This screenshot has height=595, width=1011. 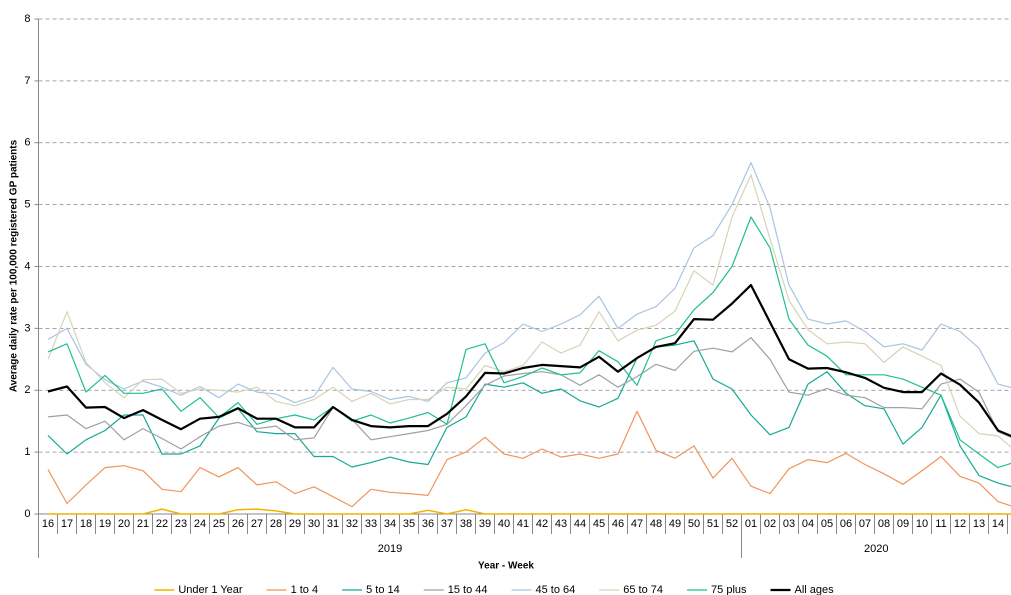 I want to click on group-label: 2020, so click(x=876, y=549).